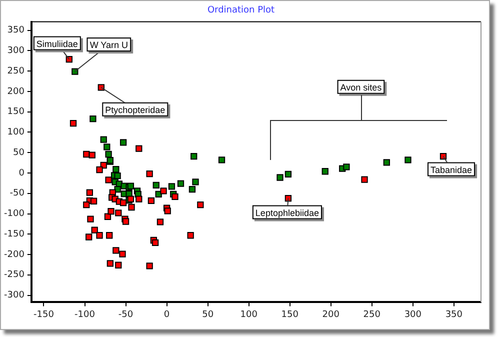 The height and width of the screenshot is (337, 498). What do you see at coordinates (361, 87) in the screenshot?
I see `annotation: Avon sites` at bounding box center [361, 87].